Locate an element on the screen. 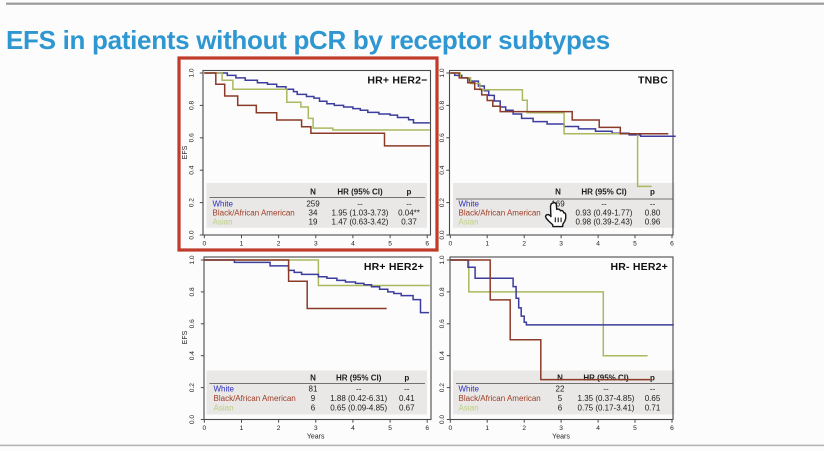 The height and width of the screenshot is (451, 824). svg-text: HR+ HER2− is located at coordinates (397, 81).